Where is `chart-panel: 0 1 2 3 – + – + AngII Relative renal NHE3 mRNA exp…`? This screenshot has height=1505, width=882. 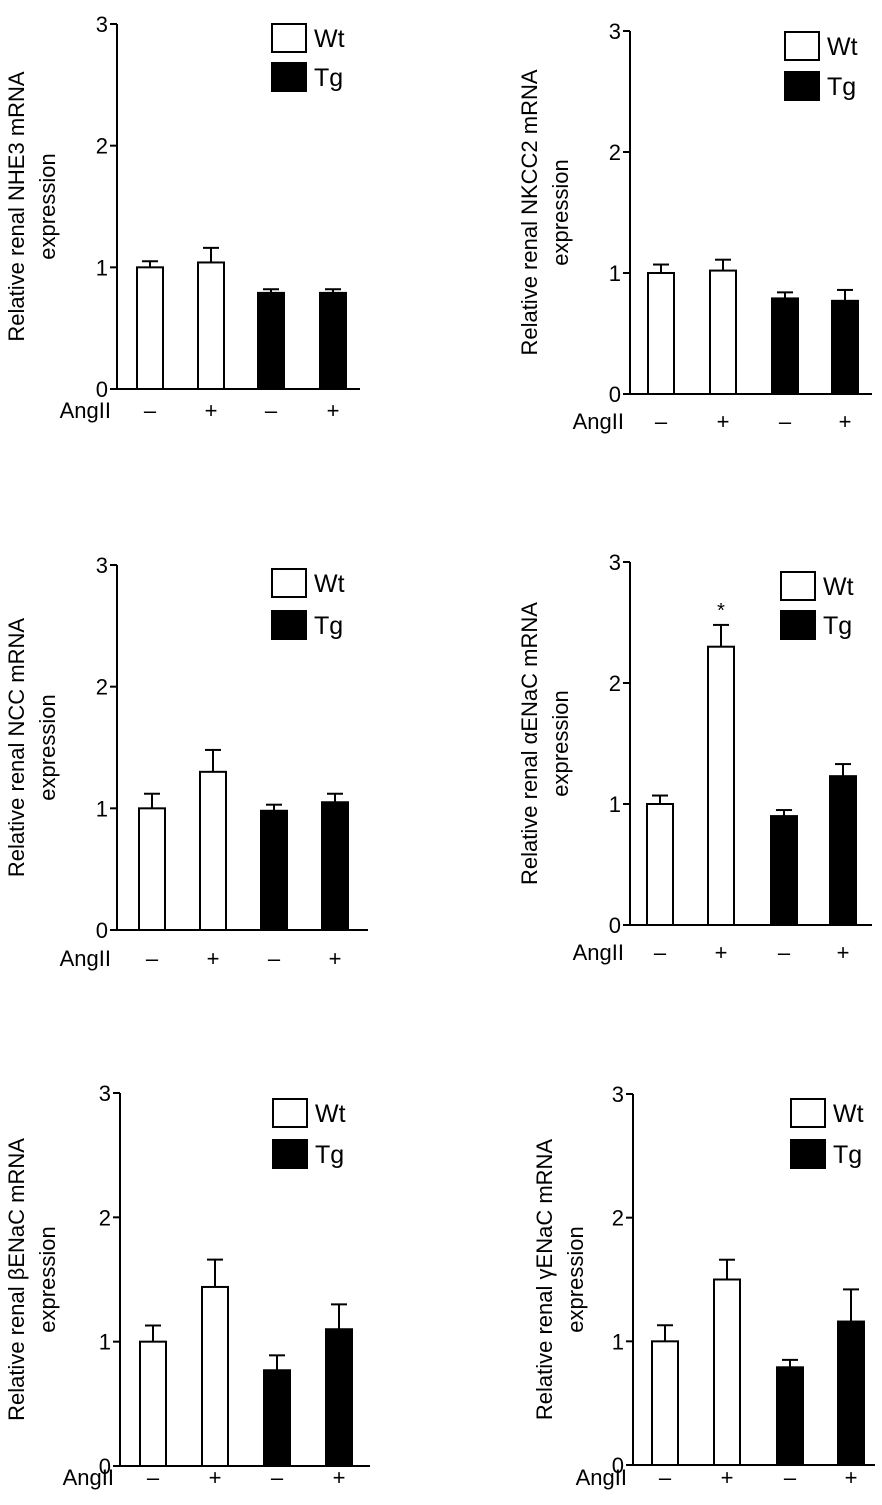 chart-panel: 0 1 2 3 – + – + AngII Relative renal NHE3 mRNA exp… is located at coordinates (182, 217).